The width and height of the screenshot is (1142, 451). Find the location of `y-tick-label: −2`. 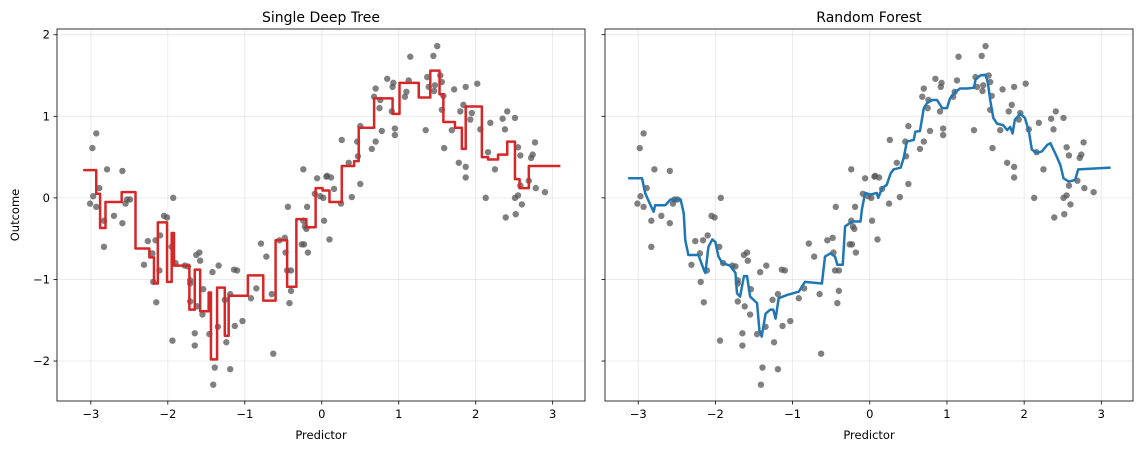

y-tick-label: −2 is located at coordinates (41, 361).